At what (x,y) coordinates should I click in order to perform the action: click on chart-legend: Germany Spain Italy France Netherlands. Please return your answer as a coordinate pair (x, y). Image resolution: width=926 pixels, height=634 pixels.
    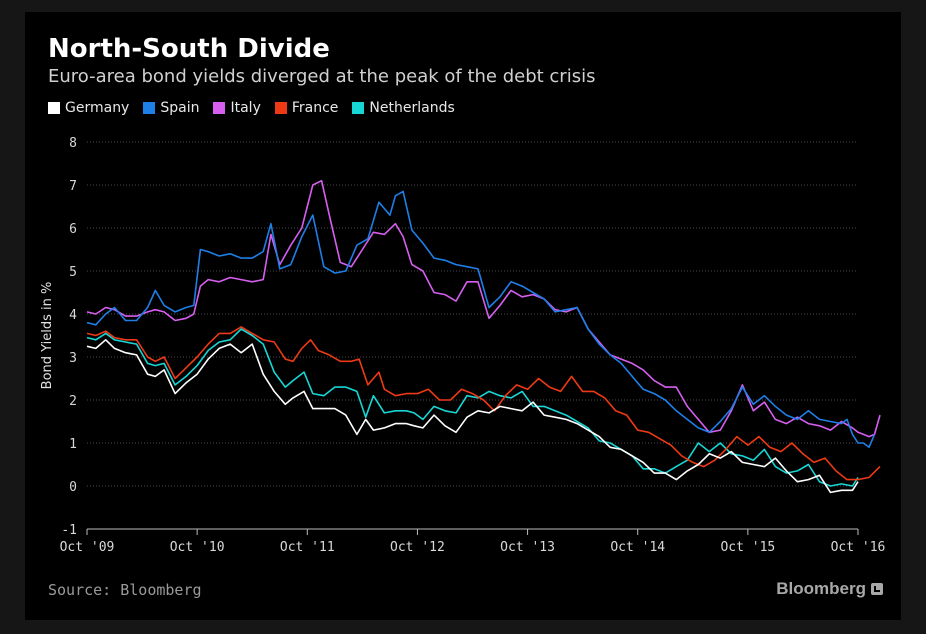
    Looking at the image, I should click on (251, 108).